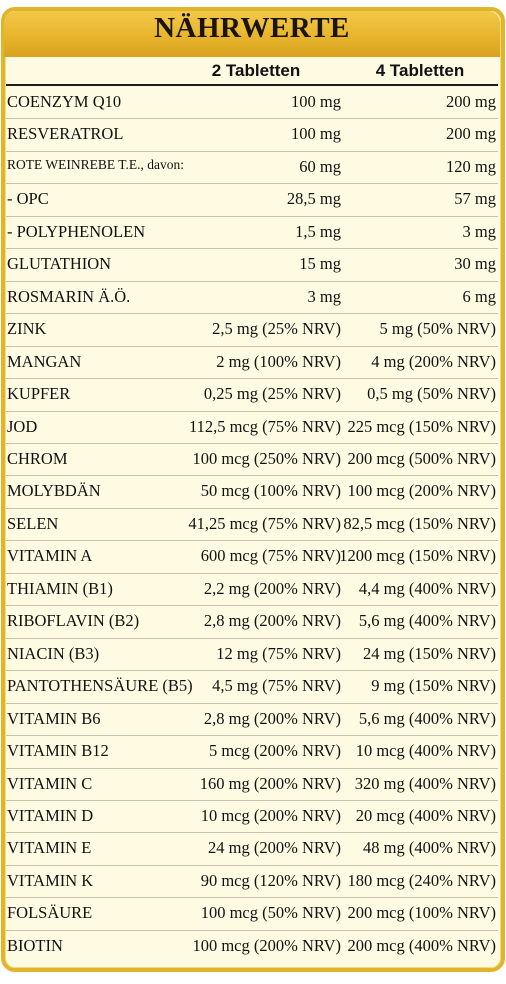 The image size is (506, 984). I want to click on amount-2-tabletten: 50 mcg (100% NRV), so click(270, 491).